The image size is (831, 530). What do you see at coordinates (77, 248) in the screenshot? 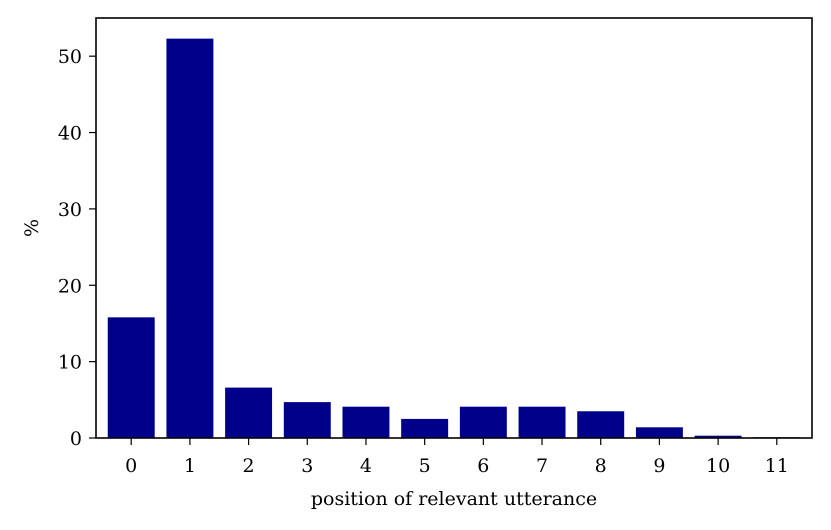
I see `y-axis-ticks: 0 10 20 30 40 50` at bounding box center [77, 248].